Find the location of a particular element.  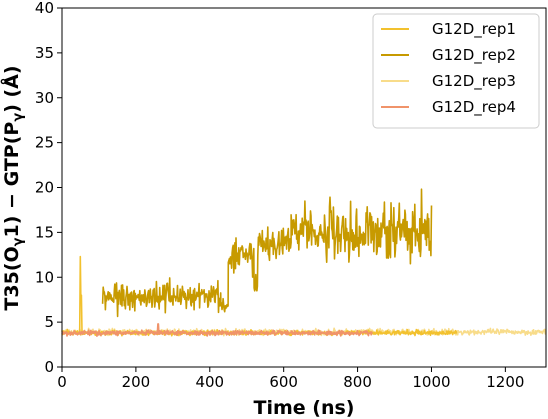

legend-frame is located at coordinates (456, 71).